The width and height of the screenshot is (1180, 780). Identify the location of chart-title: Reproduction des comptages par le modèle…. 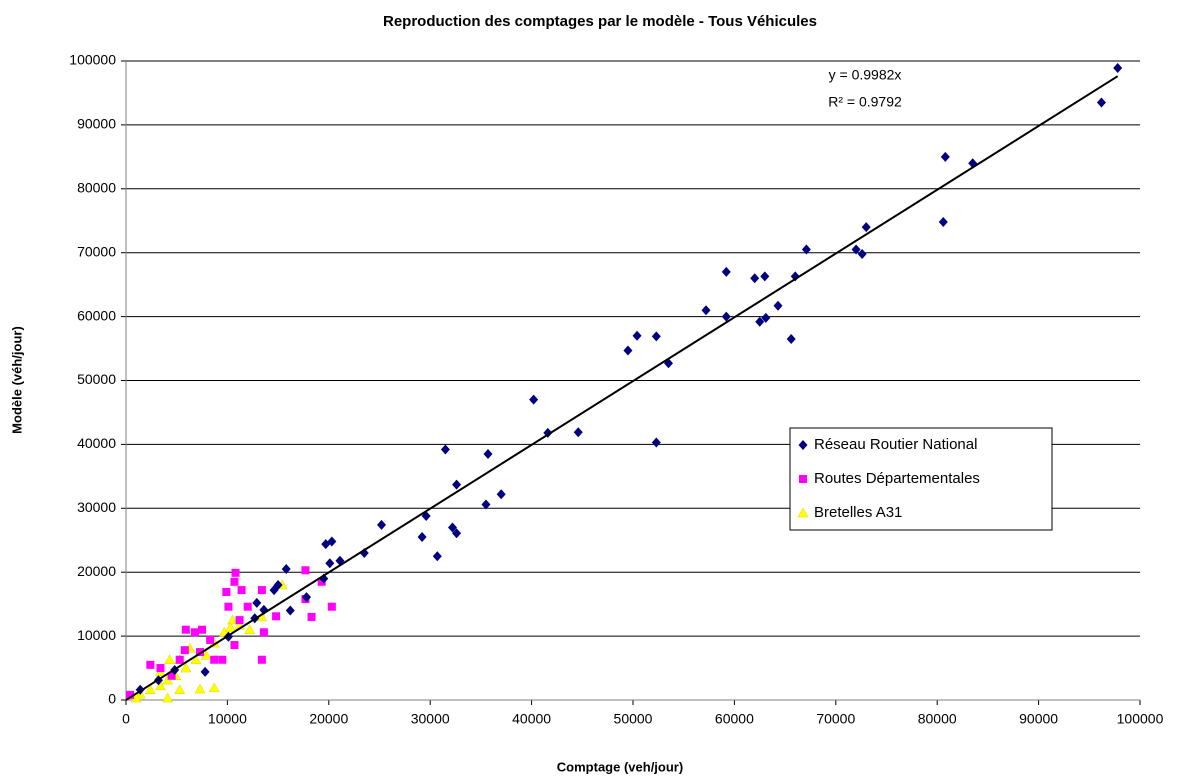
(600, 21).